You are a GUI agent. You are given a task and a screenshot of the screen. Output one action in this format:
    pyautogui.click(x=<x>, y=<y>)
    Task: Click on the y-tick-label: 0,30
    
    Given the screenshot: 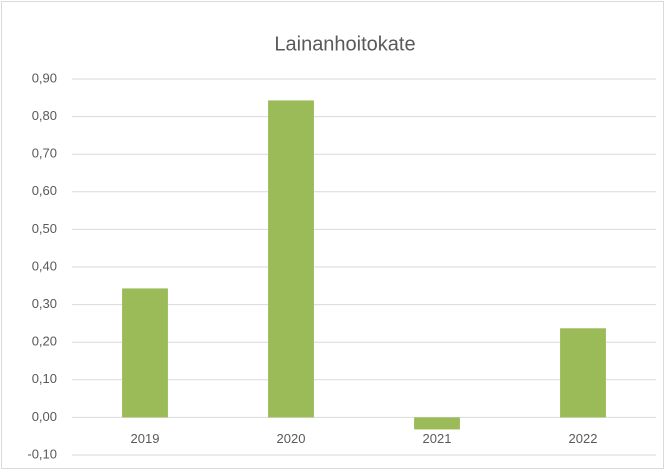 What is the action you would take?
    pyautogui.click(x=44, y=303)
    